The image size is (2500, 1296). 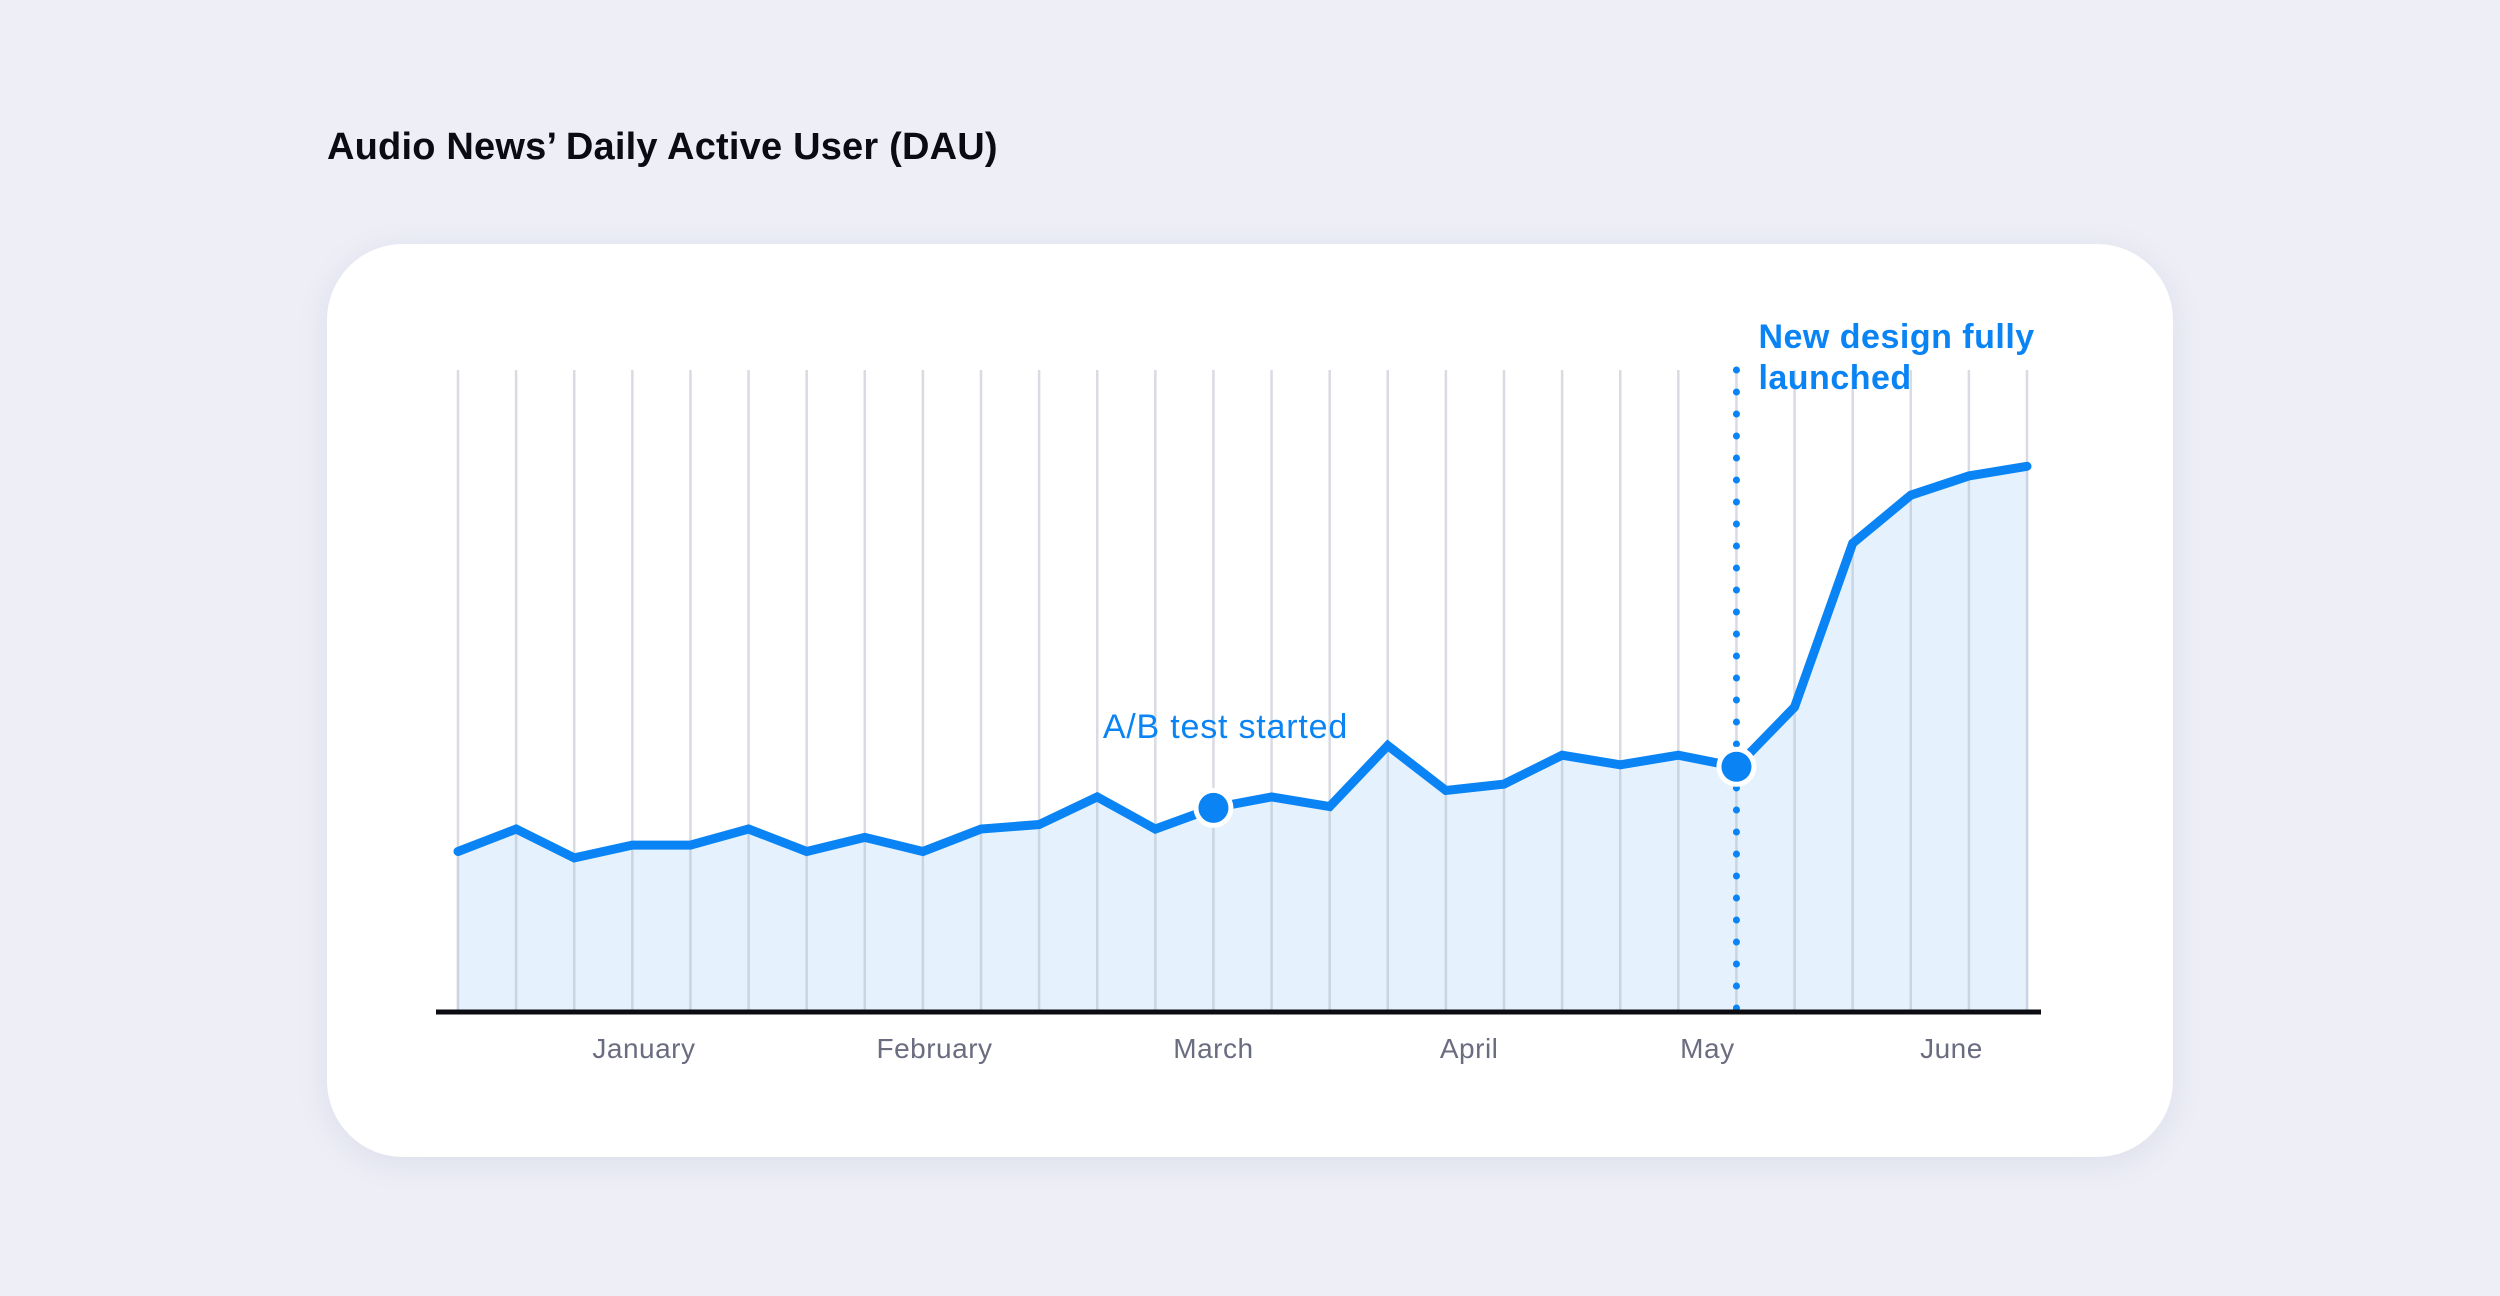 I want to click on x-tick-label: April, so click(x=1469, y=1048).